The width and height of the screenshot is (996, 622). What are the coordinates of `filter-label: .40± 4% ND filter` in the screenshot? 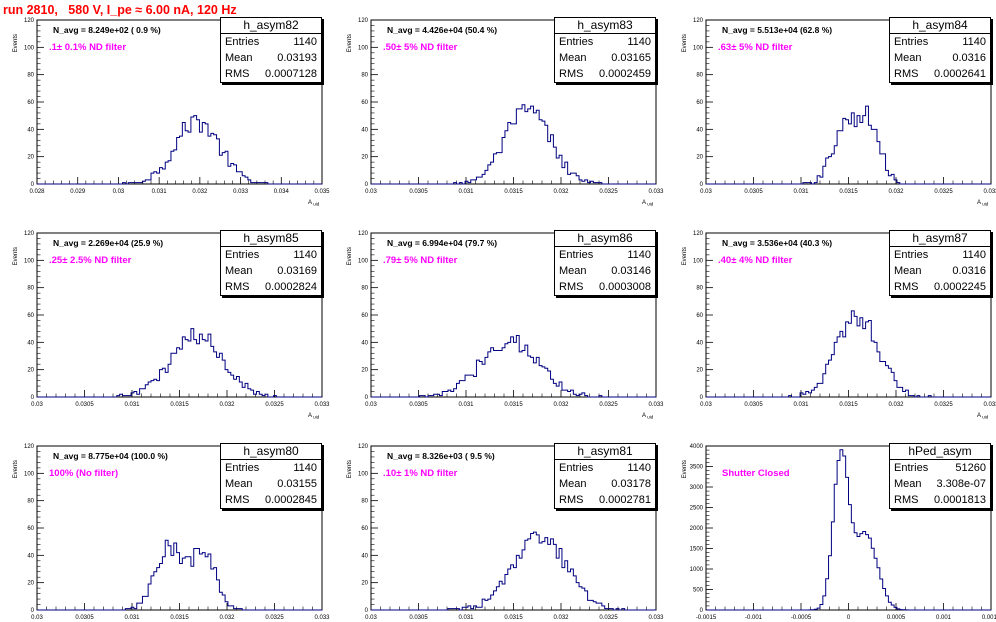 It's located at (755, 260).